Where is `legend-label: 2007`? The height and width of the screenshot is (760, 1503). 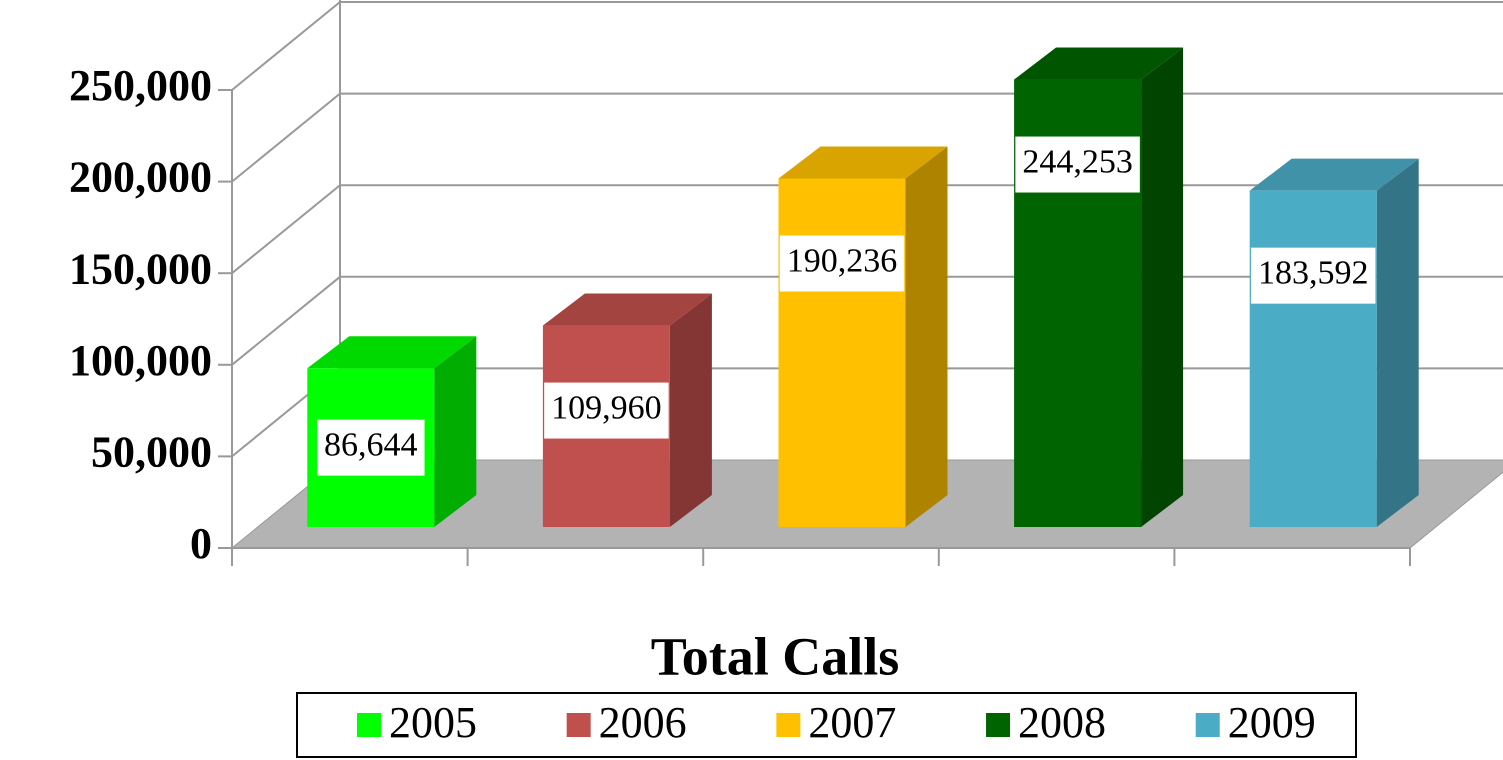 legend-label: 2007 is located at coordinates (852, 722).